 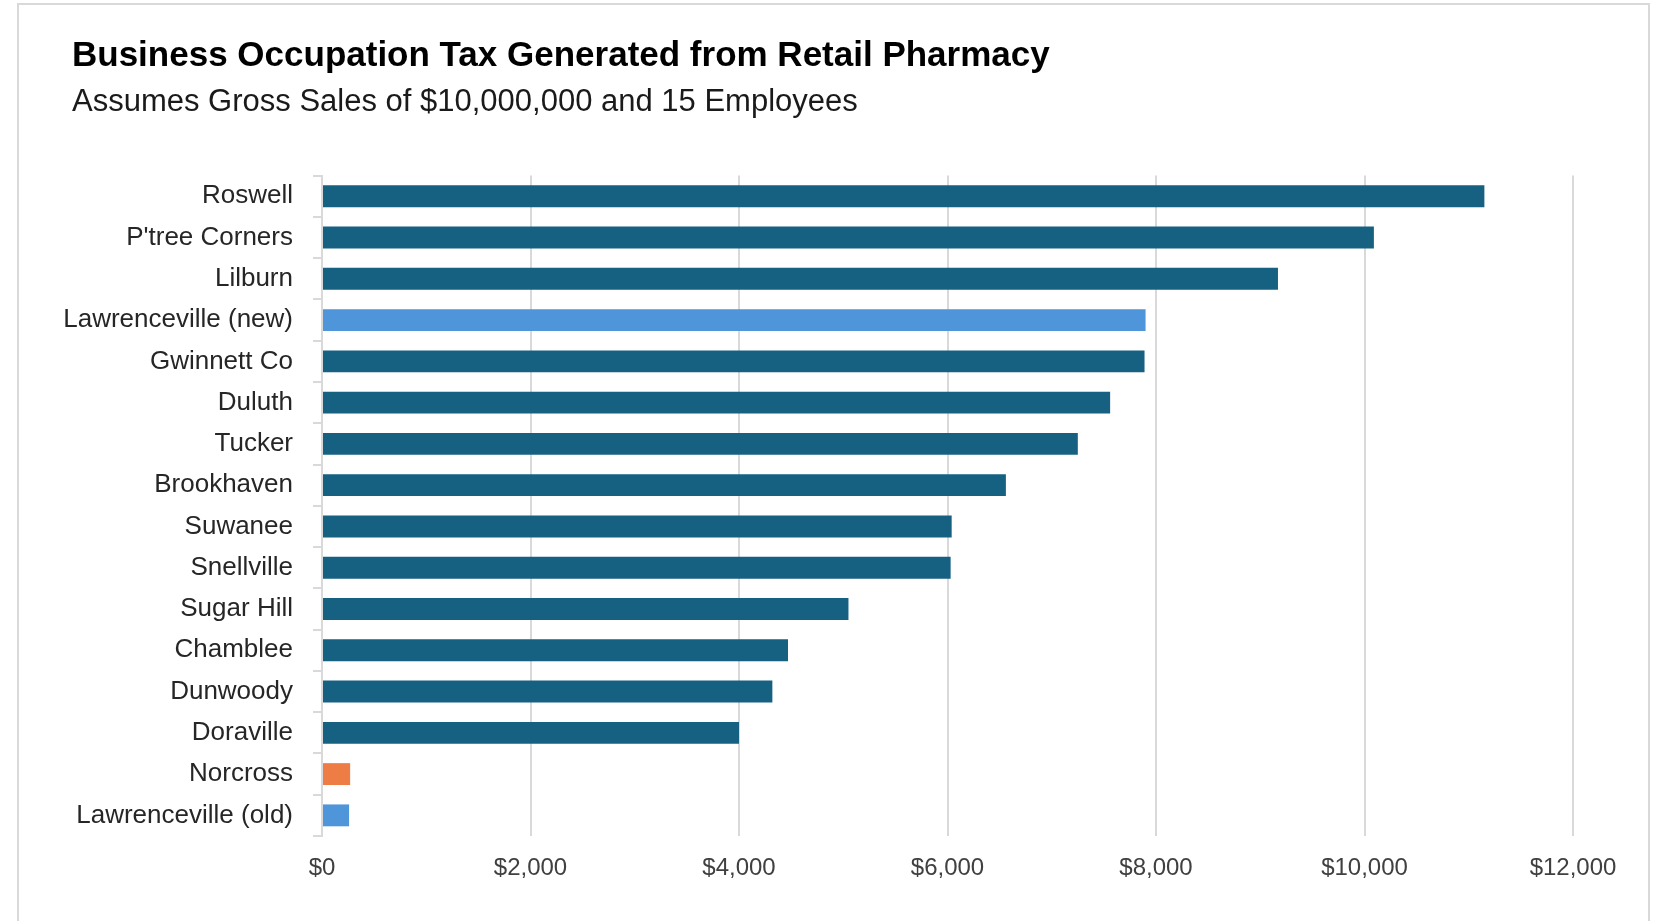 I want to click on y-tick-label: Lilburn, so click(x=253, y=276).